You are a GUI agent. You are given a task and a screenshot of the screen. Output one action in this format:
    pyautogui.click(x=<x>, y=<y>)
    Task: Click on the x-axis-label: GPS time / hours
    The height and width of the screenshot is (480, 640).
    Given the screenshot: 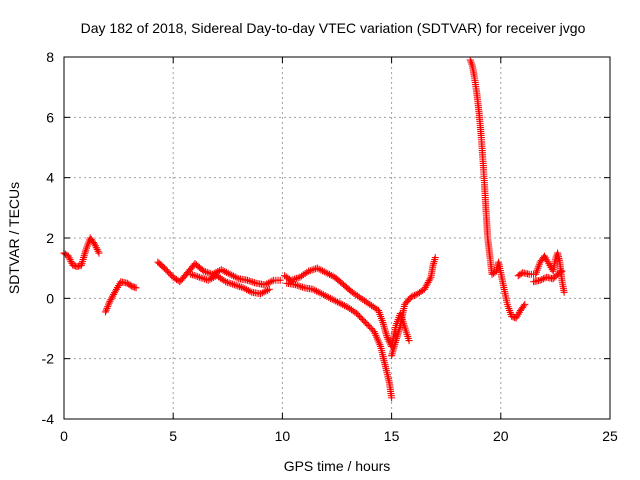 What is the action you would take?
    pyautogui.click(x=337, y=466)
    